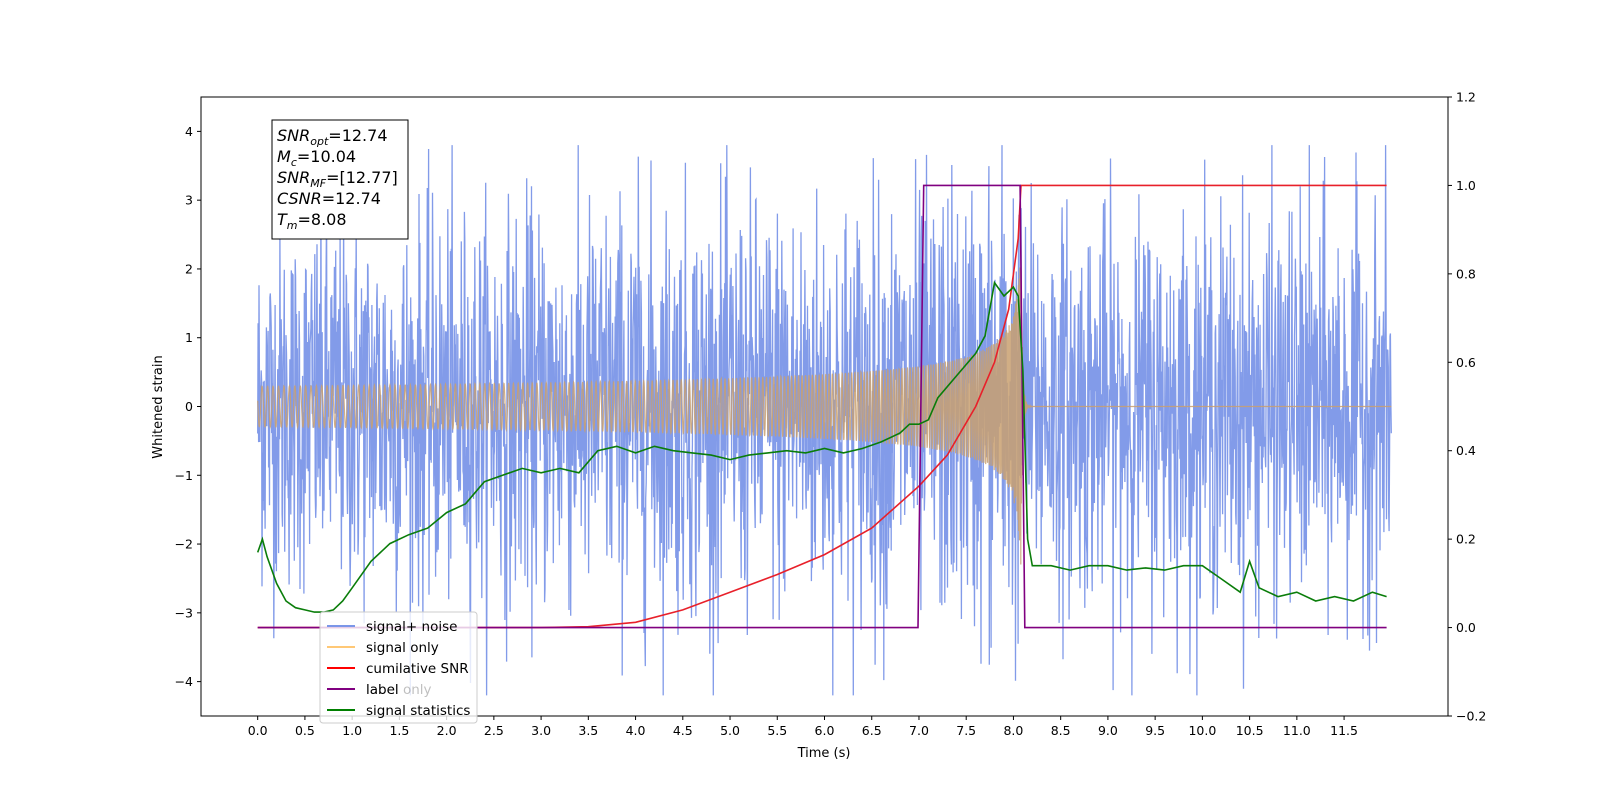 The height and width of the screenshot is (800, 1600). I want to click on y-left-tick-label: −3, so click(184, 612).